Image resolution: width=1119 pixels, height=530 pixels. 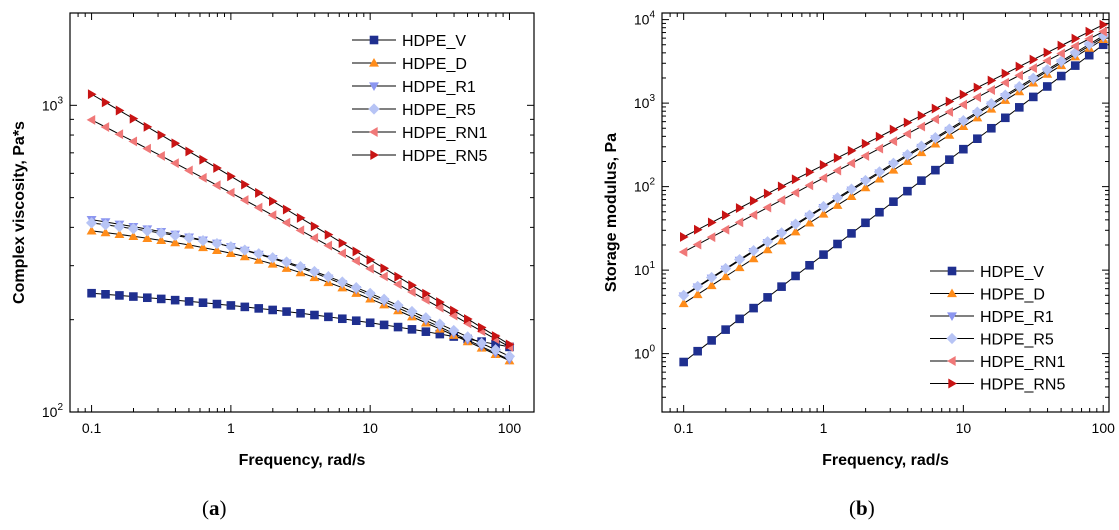 I want to click on caption-b-letter: b, so click(x=862, y=508).